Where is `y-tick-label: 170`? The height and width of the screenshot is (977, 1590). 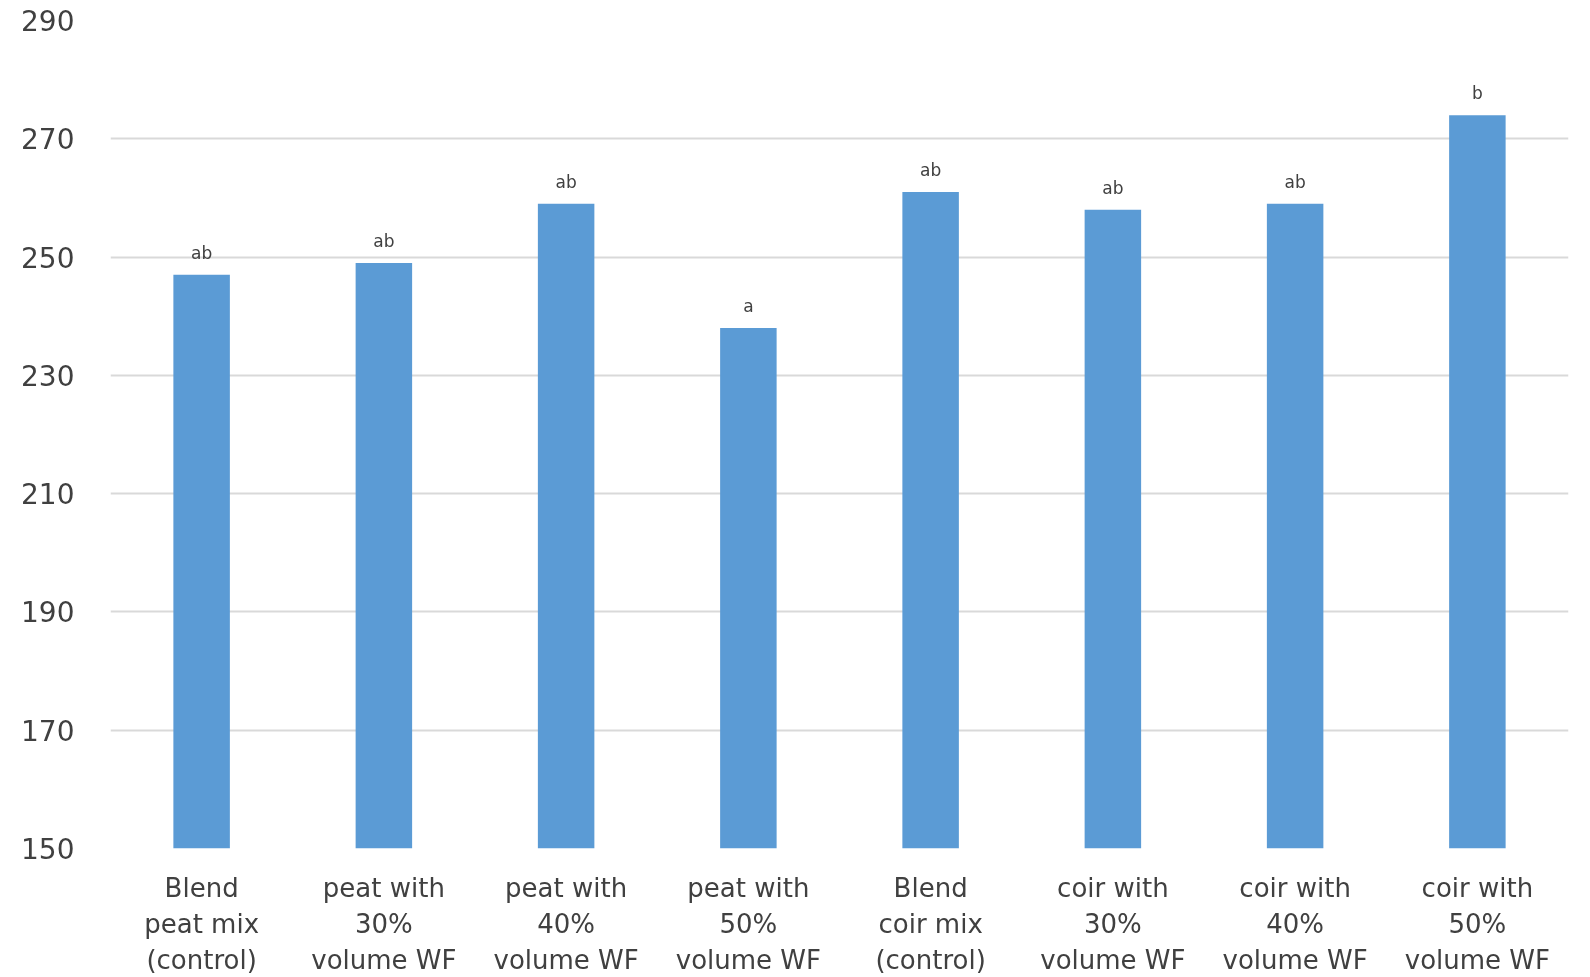 y-tick-label: 170 is located at coordinates (48, 731).